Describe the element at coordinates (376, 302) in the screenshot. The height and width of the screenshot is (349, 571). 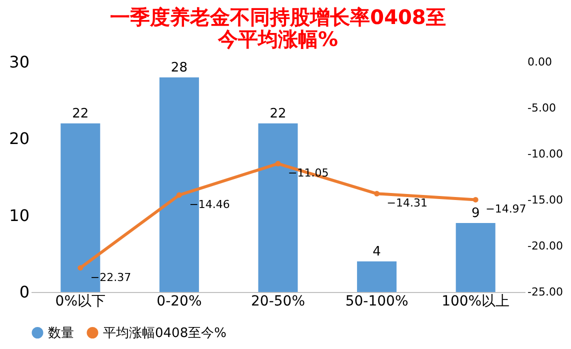
I see `x-tick-label: 50-100%` at that location.